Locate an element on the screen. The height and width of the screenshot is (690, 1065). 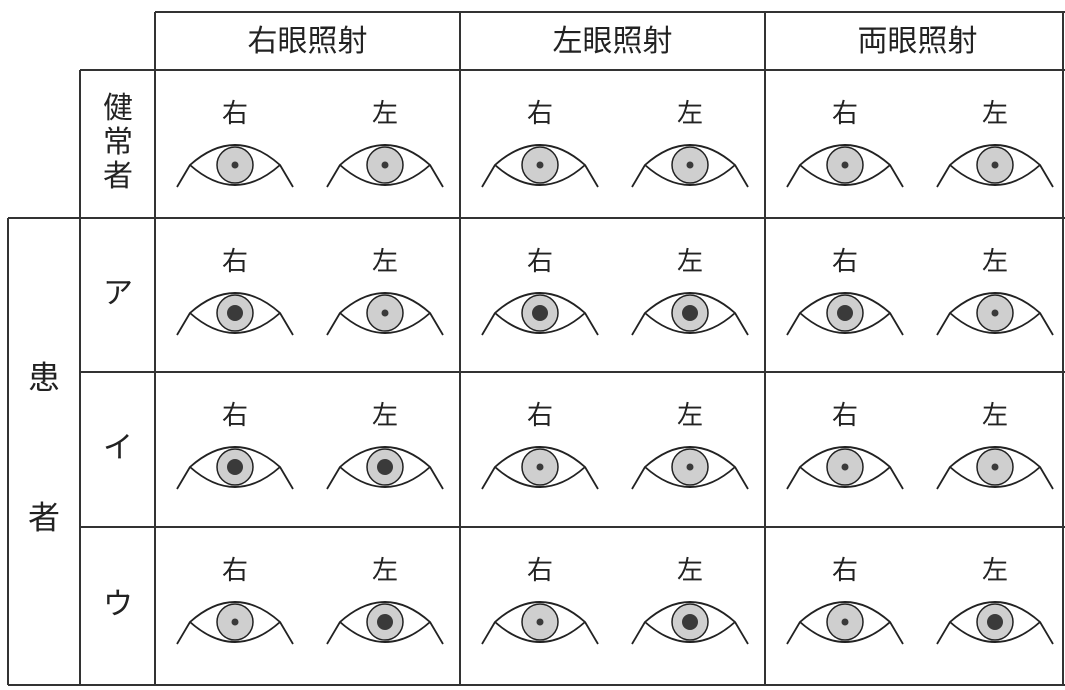
column-header: 右眼照射 is located at coordinates (308, 41).